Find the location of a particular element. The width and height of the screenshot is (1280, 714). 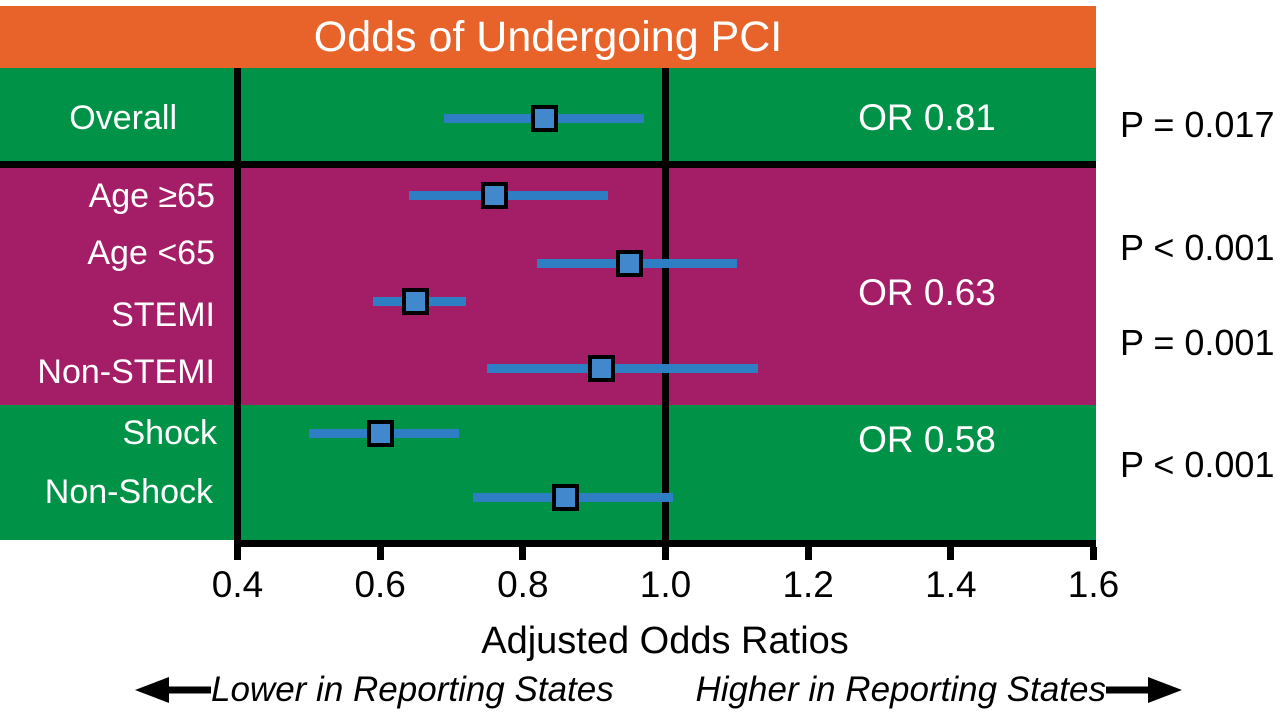

lower-direction-label: Lower in Reporting States is located at coordinates (412, 689).